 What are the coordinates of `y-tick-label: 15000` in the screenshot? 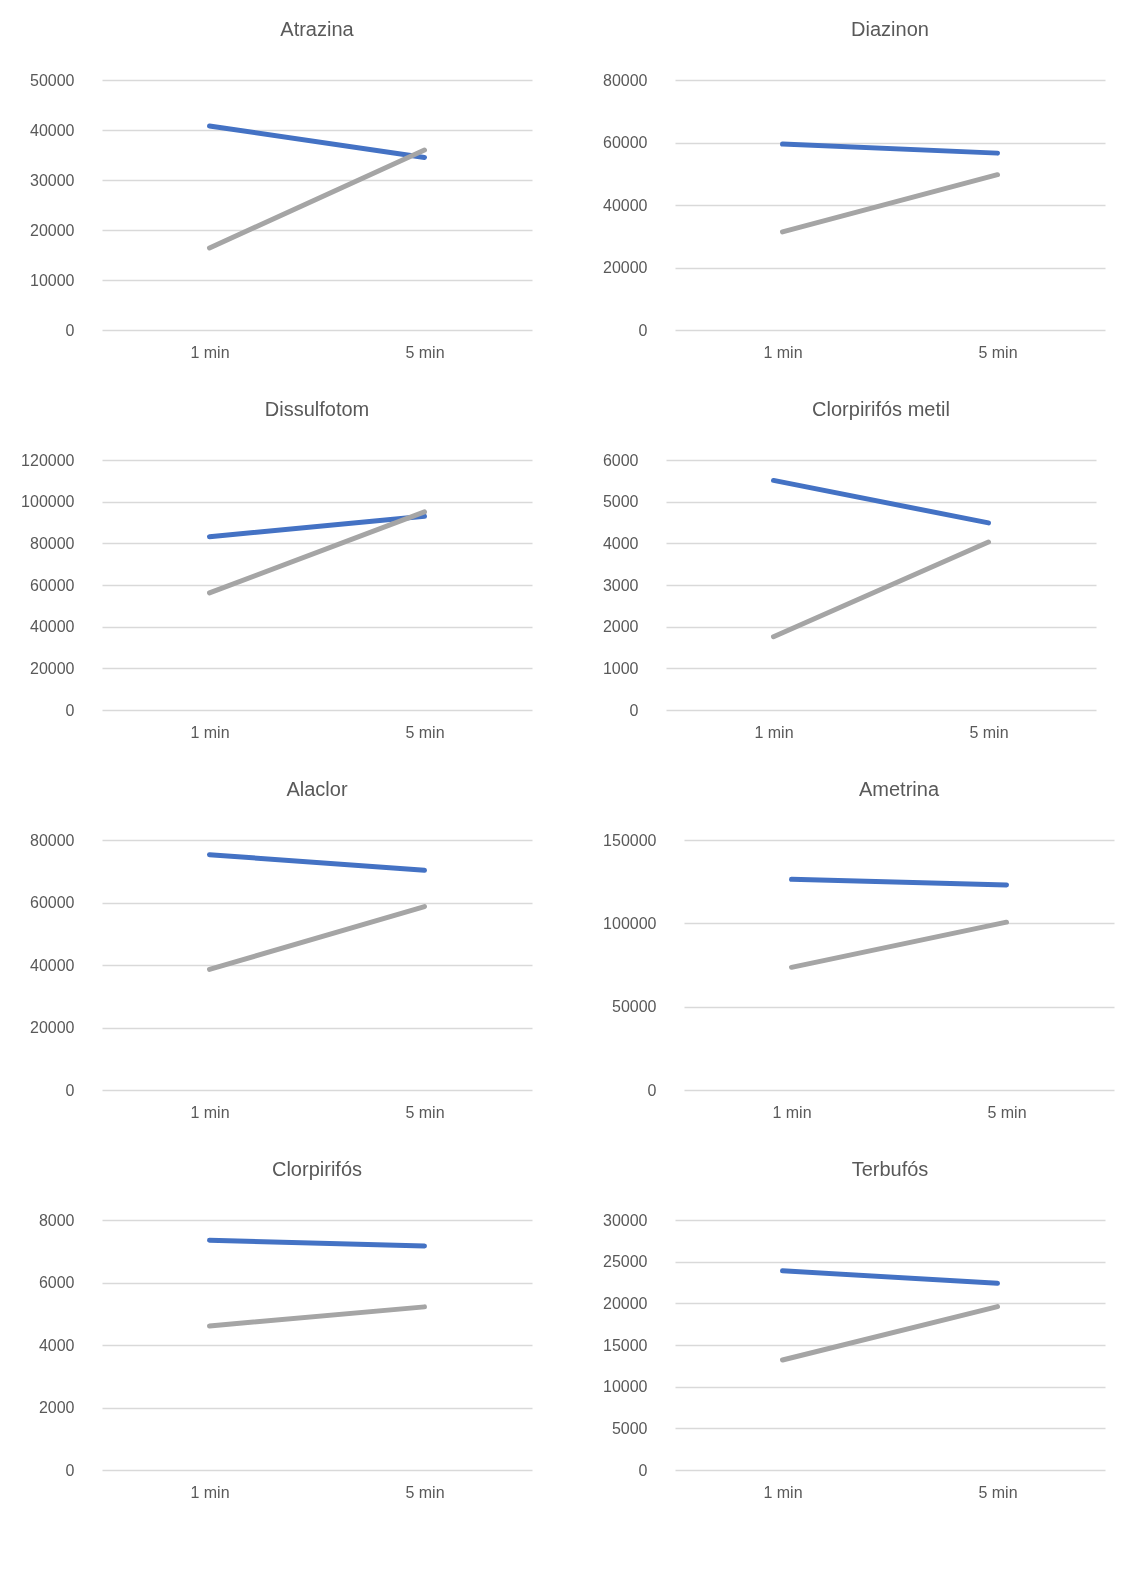 It's located at (625, 1345).